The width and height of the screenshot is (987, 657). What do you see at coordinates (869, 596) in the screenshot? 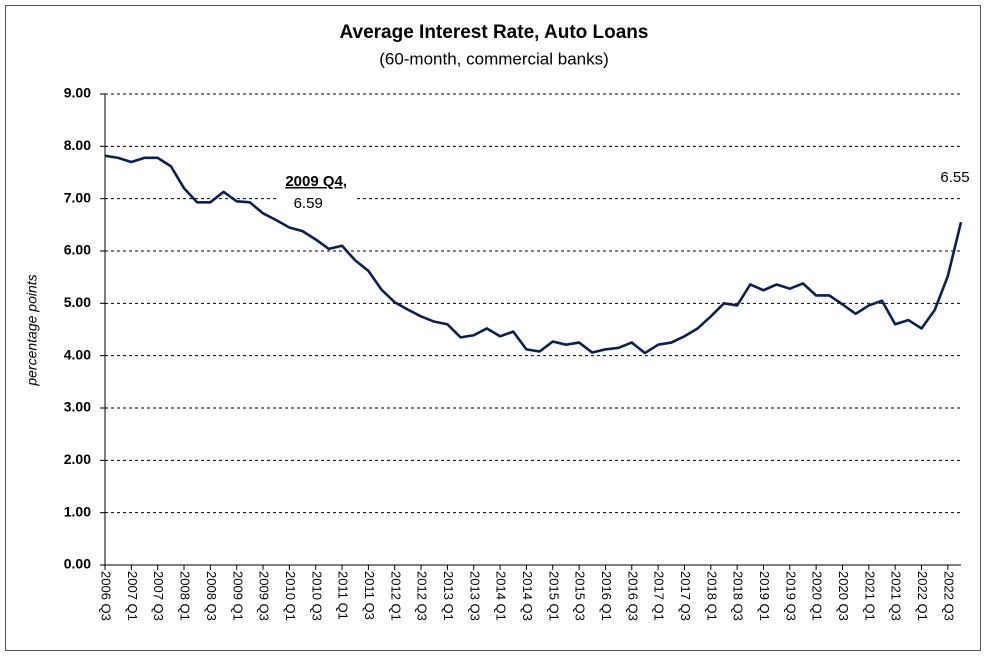
I see `x-tick-label: 2021 Q1` at bounding box center [869, 596].